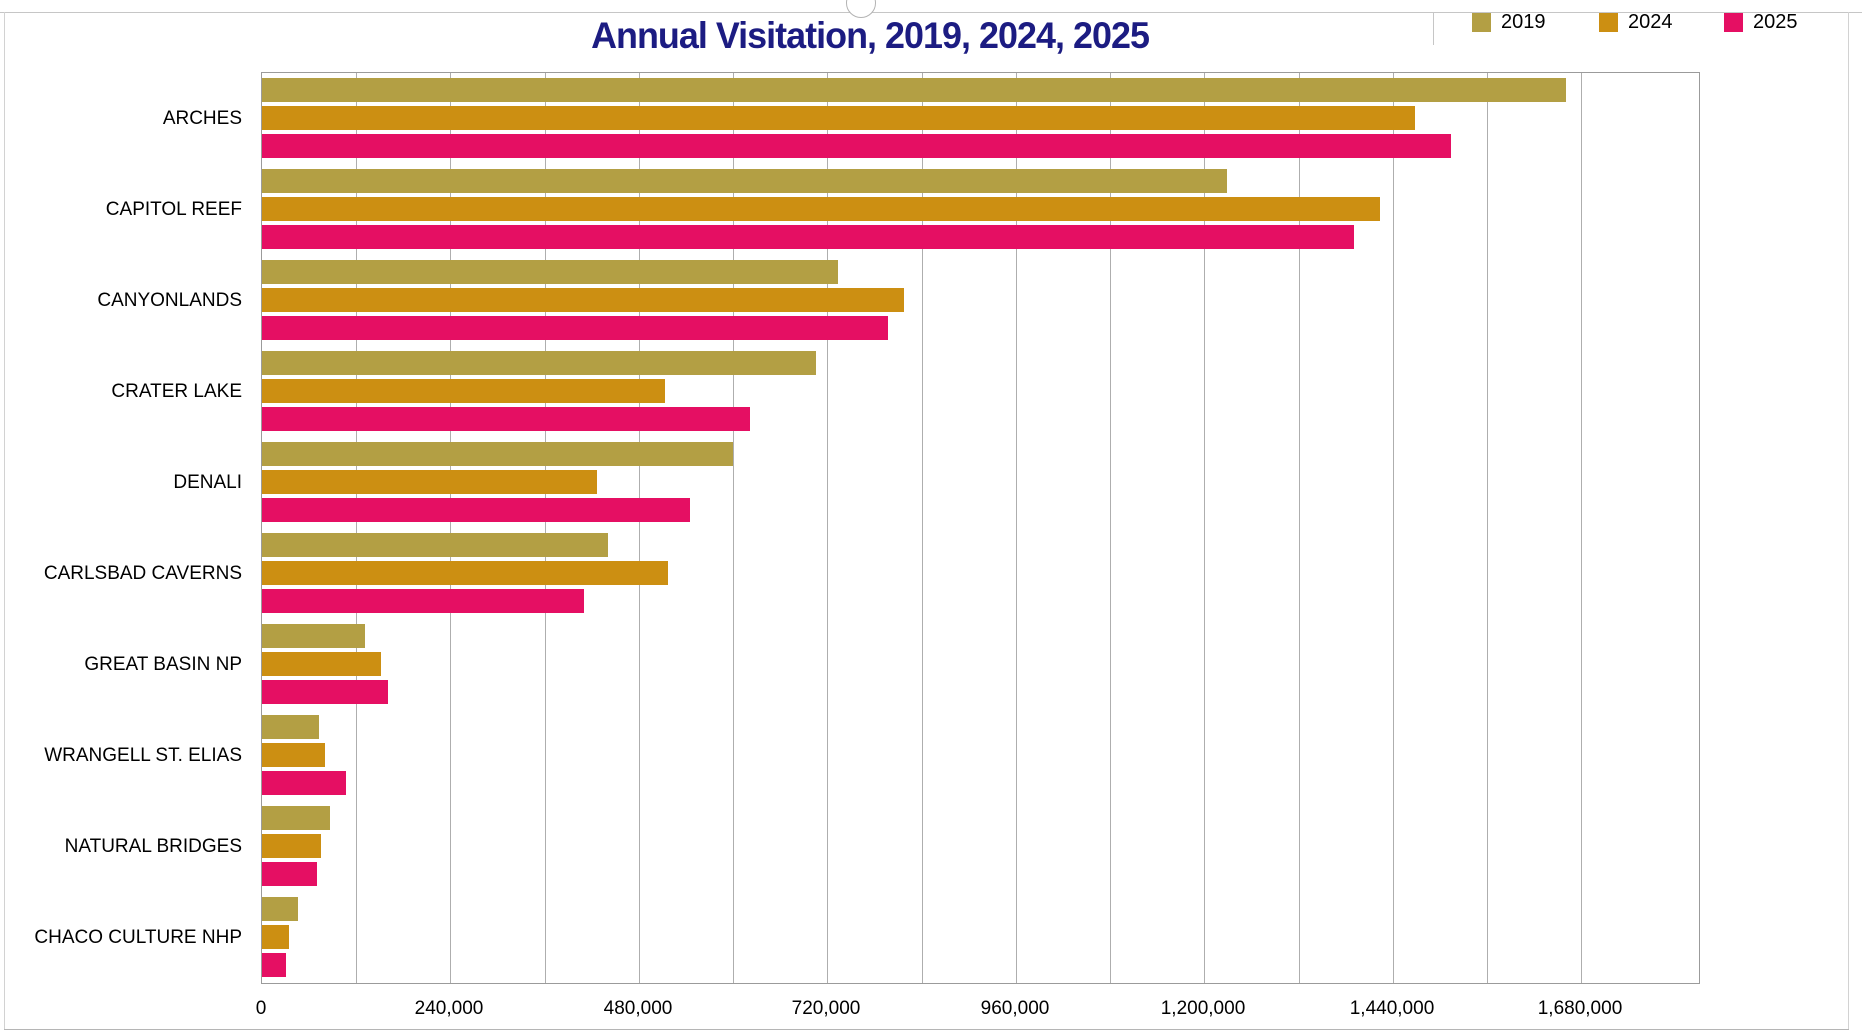  What do you see at coordinates (1608, 22) in the screenshot?
I see `legend-swatch-2024` at bounding box center [1608, 22].